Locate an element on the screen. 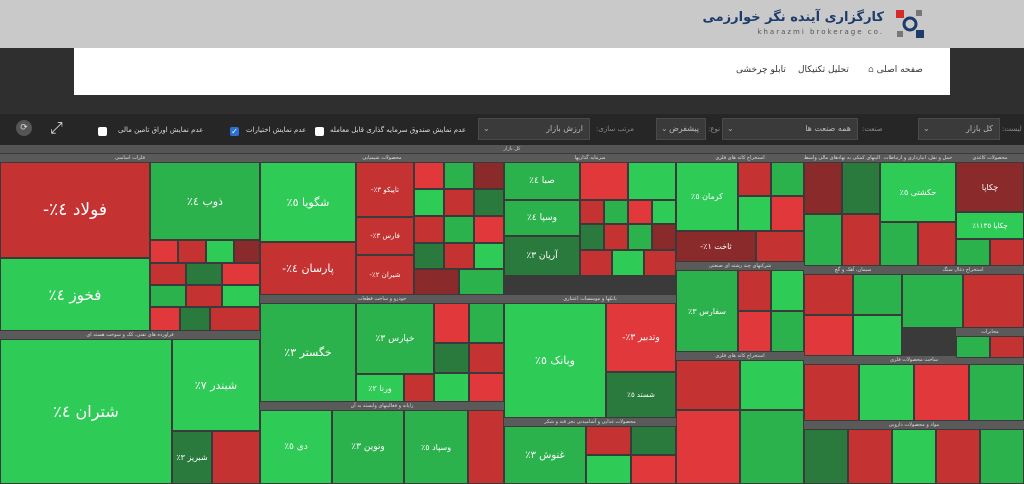 Image resolution: width=1024 pixels, height=484 pixels. stock-tile: کرمان ٥٪ is located at coordinates (707, 196).